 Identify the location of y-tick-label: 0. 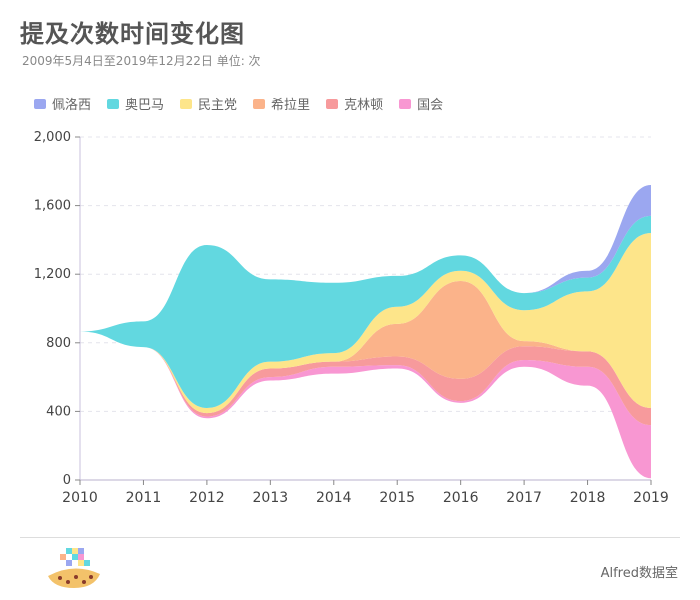
(67, 480).